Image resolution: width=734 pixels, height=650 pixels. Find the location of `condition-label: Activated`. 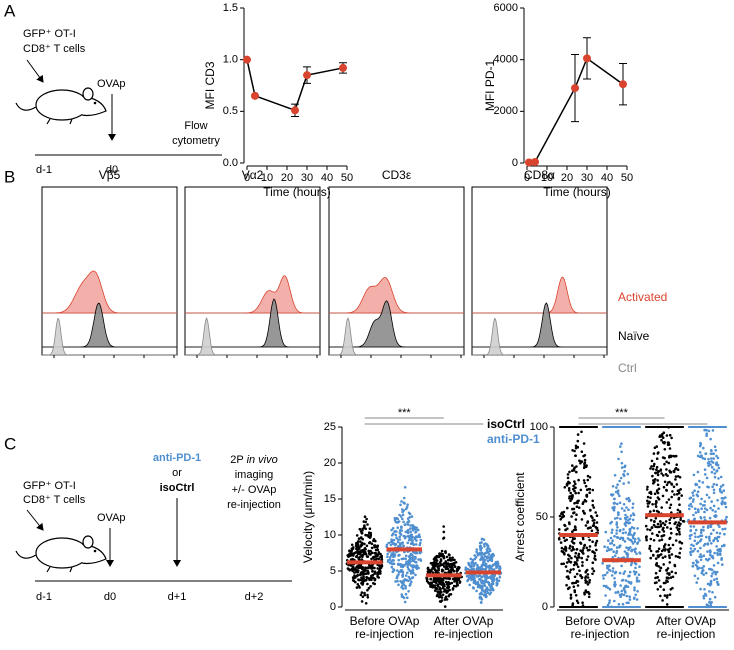

condition-label: Activated is located at coordinates (642, 297).